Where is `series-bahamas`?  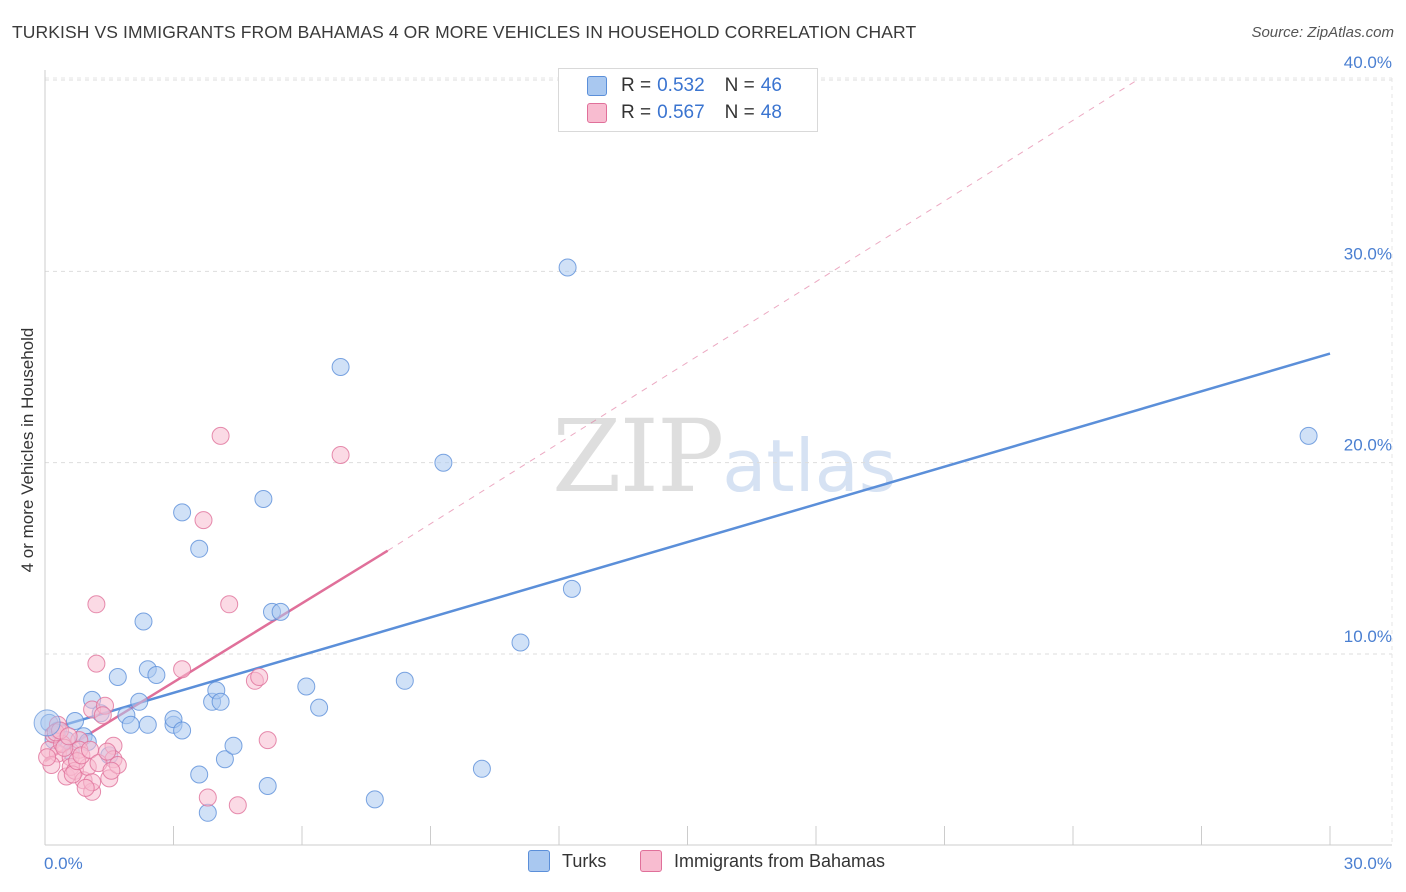 series-bahamas is located at coordinates (194, 620).